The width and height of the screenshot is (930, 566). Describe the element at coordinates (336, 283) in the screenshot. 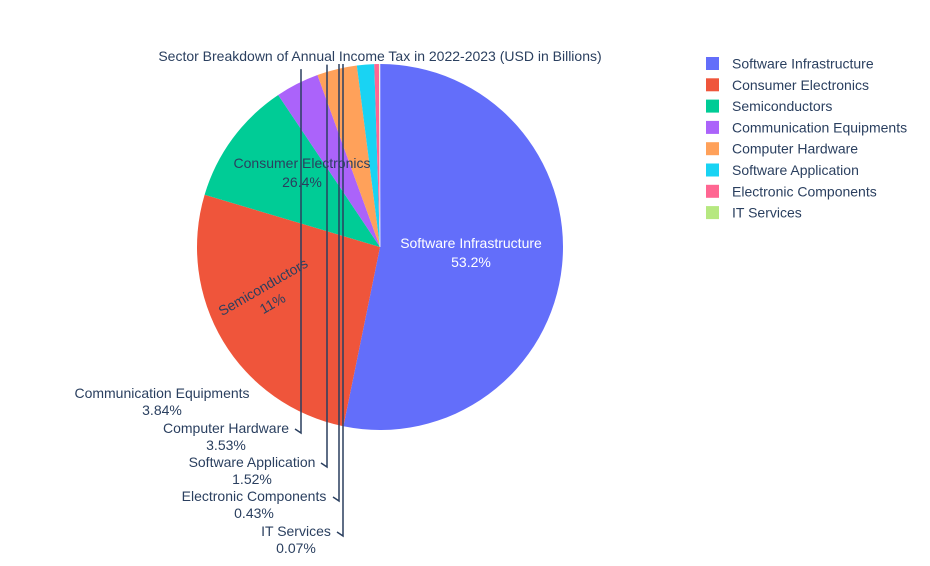

I see `leader-line-electronic-components` at that location.